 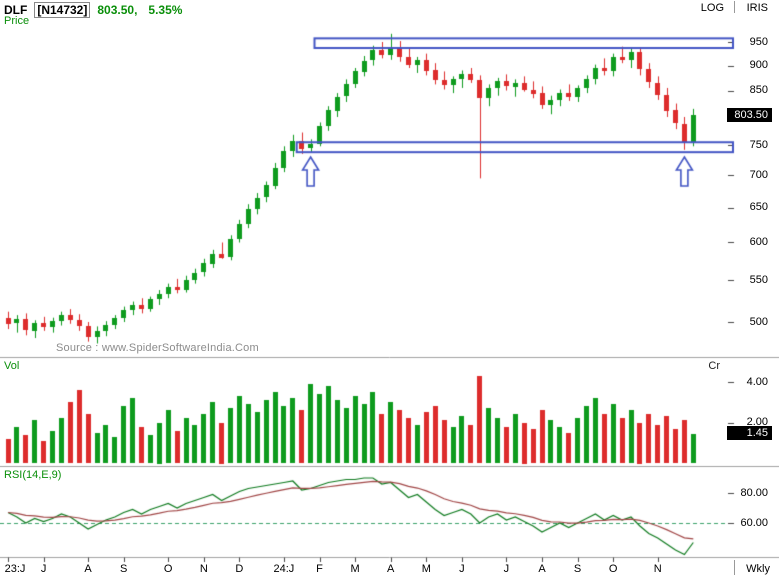 I want to click on header-last-price: 803.50,, so click(x=117, y=10).